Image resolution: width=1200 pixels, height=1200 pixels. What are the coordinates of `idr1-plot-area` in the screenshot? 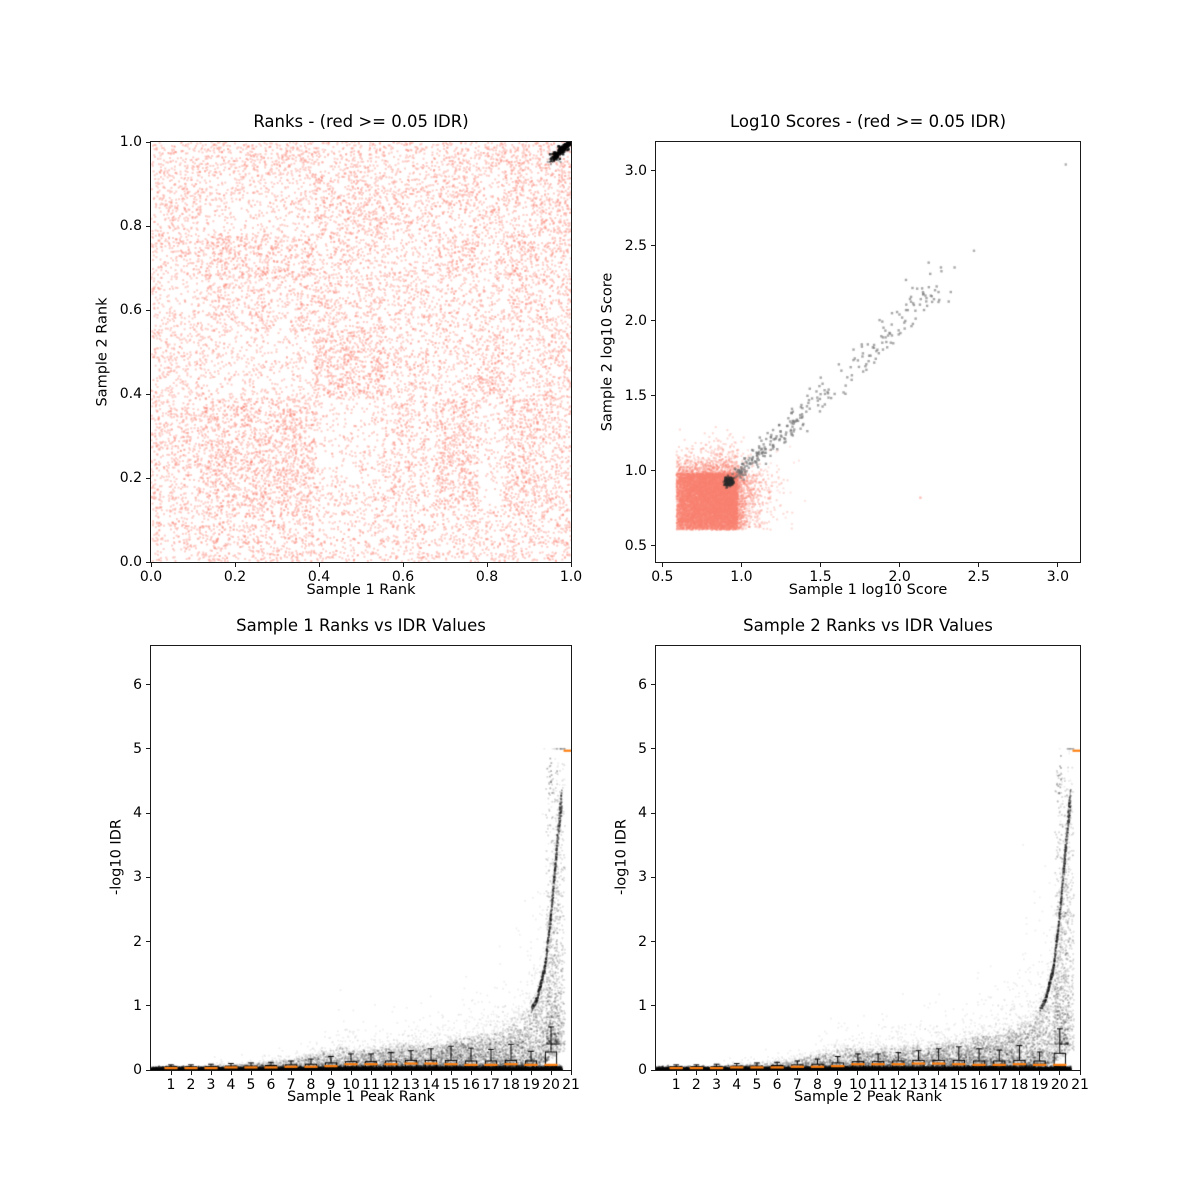 It's located at (361, 858).